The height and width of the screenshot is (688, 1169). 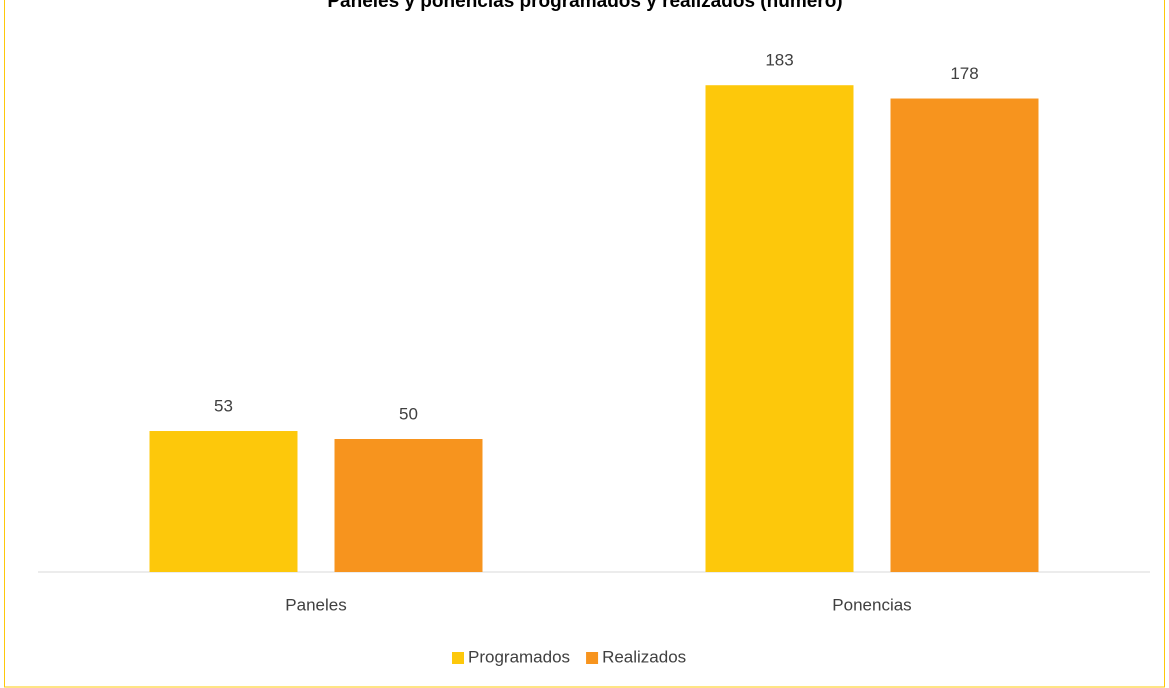 I want to click on x-tick-label: Paneles, so click(x=315, y=604).